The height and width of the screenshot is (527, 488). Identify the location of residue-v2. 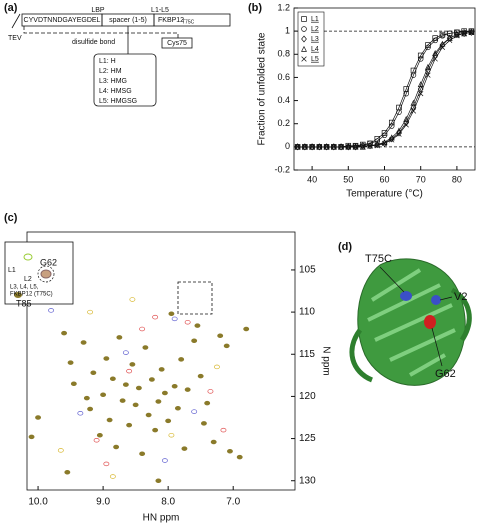
(436, 300).